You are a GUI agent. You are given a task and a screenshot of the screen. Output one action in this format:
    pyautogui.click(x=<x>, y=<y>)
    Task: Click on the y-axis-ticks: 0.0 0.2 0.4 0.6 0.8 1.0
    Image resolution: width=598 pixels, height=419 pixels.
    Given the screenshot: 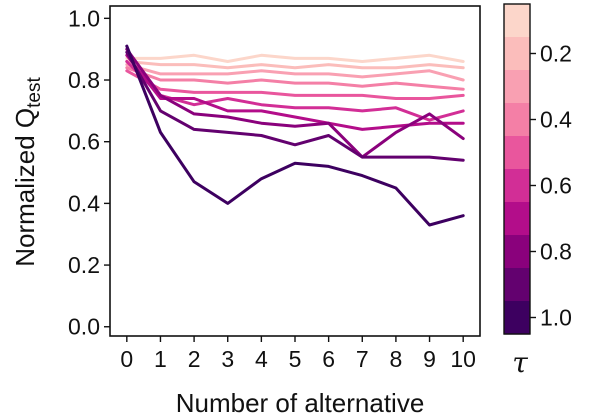 What is the action you would take?
    pyautogui.click(x=89, y=172)
    